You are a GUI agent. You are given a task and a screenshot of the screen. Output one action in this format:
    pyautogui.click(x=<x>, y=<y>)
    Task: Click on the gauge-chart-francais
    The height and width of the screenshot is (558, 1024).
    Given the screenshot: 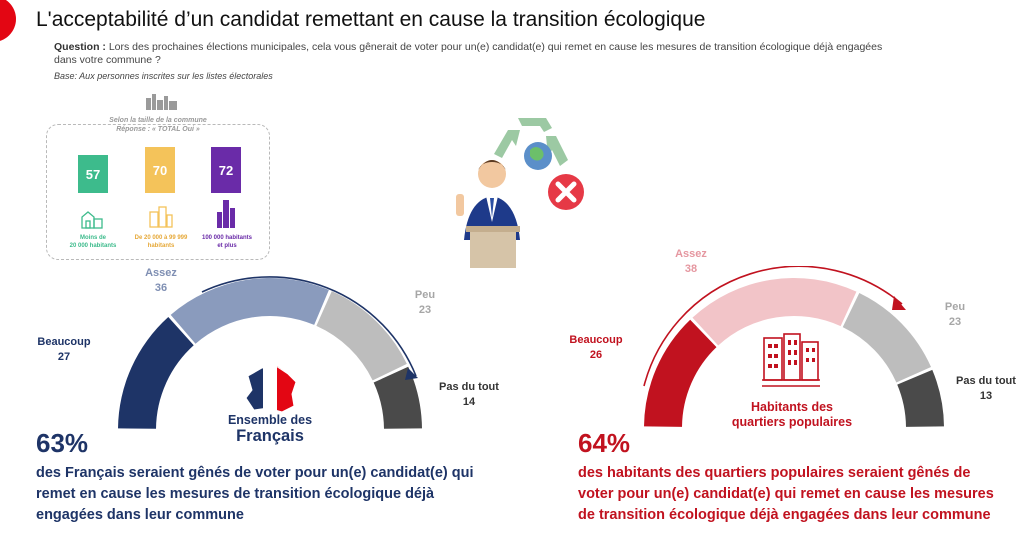 What is the action you would take?
    pyautogui.click(x=270, y=352)
    